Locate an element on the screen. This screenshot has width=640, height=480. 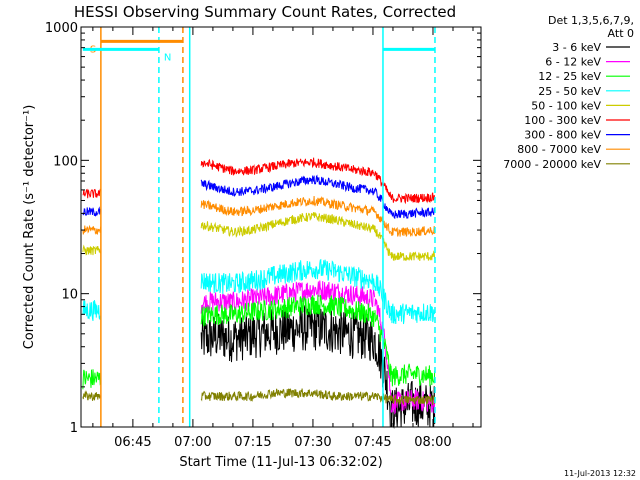
legend-entry-label: 800 - 7000 keV is located at coordinates (559, 149).